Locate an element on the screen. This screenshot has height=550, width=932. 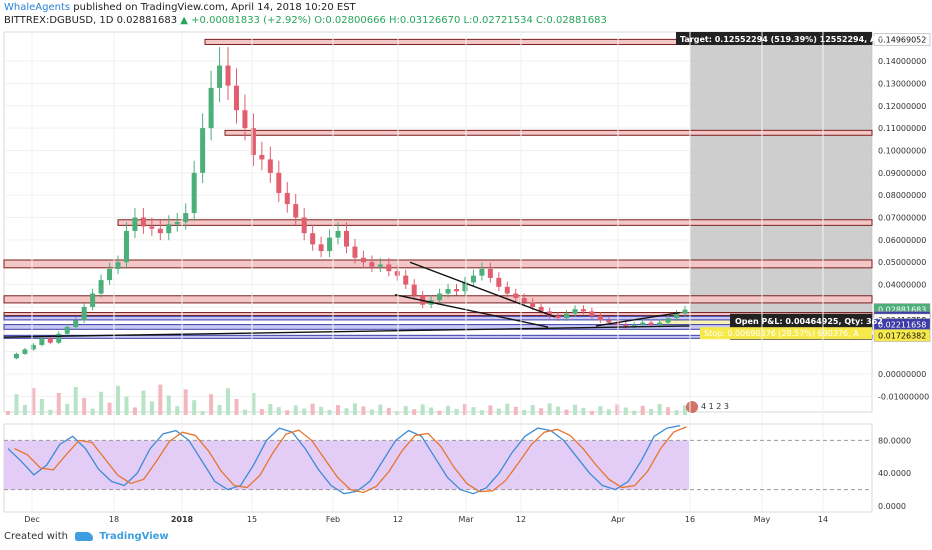
events-label: 4 1 2 3 is located at coordinates (715, 406).